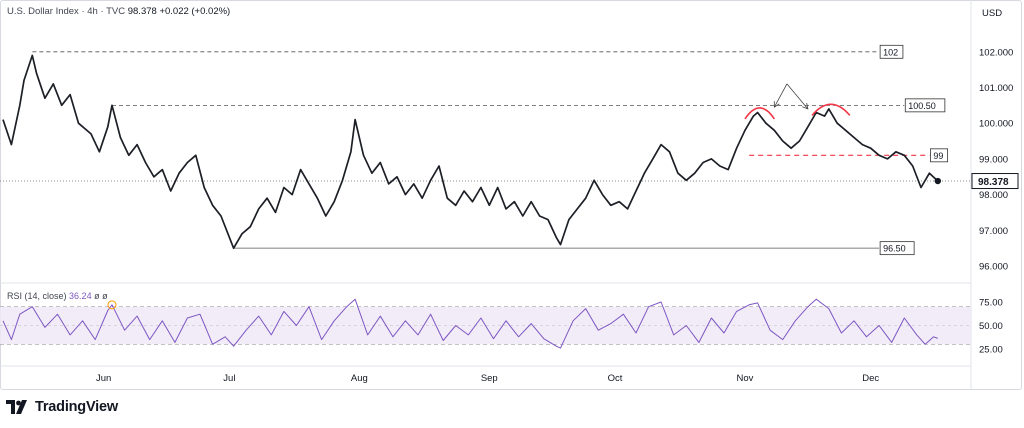 The height and width of the screenshot is (428, 1024). I want to click on rsi-tick-label: 25.00, so click(991, 350).